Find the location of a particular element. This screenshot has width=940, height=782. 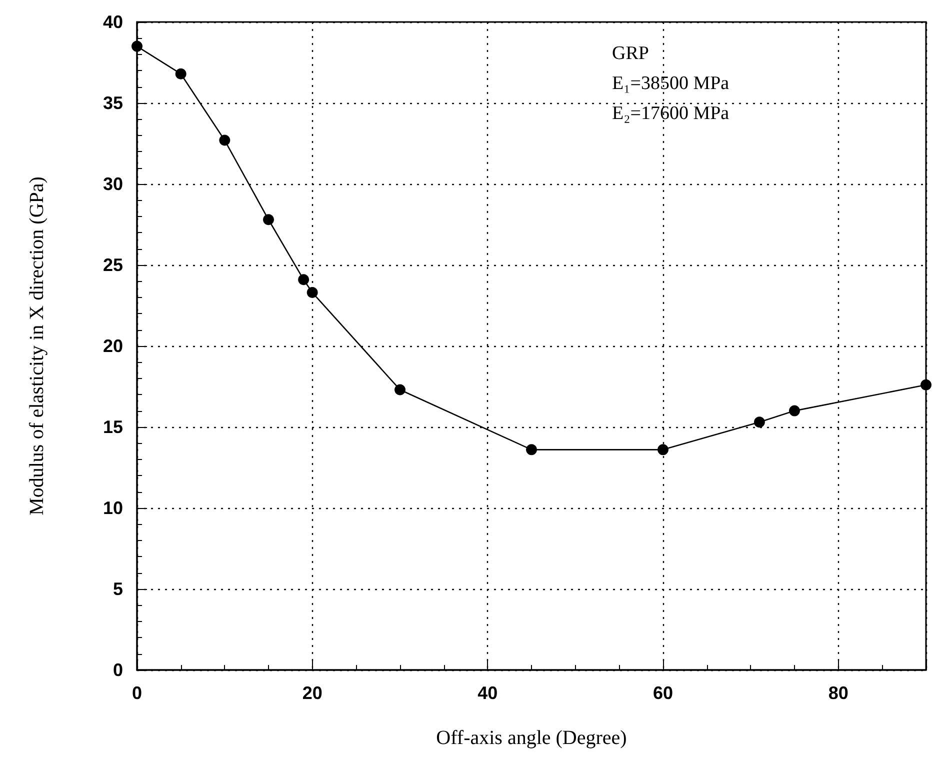

annotation: E₂=17600 MPa is located at coordinates (671, 113).